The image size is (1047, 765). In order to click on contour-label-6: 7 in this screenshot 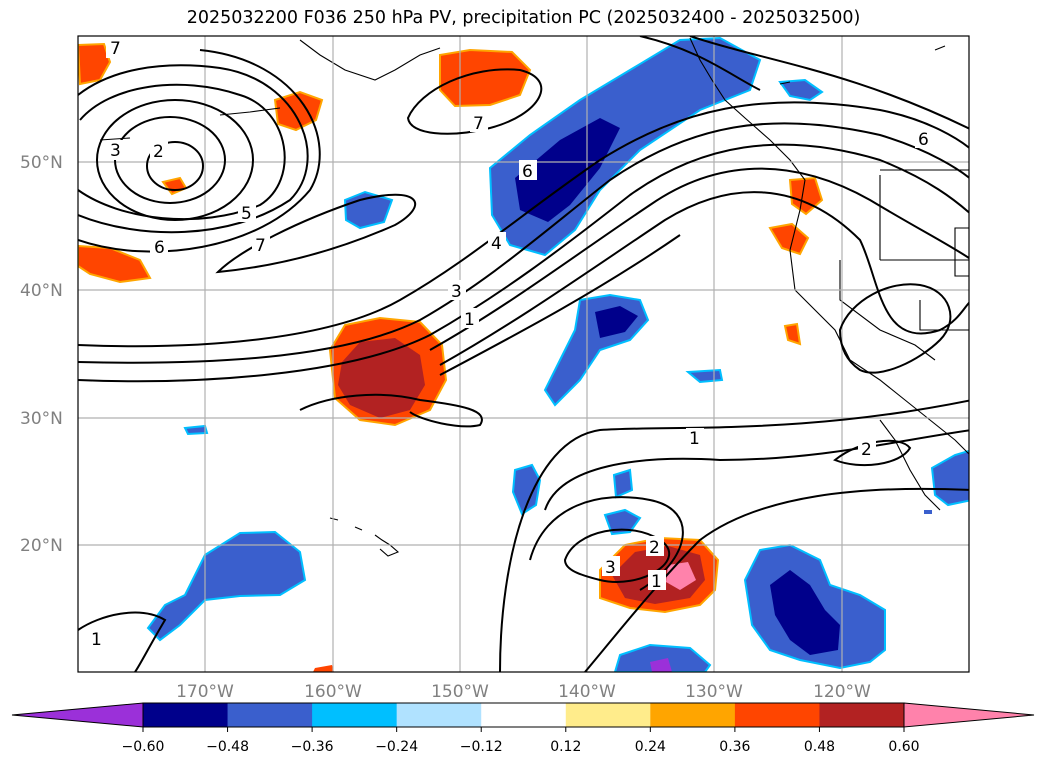, I will do `click(261, 245)`.